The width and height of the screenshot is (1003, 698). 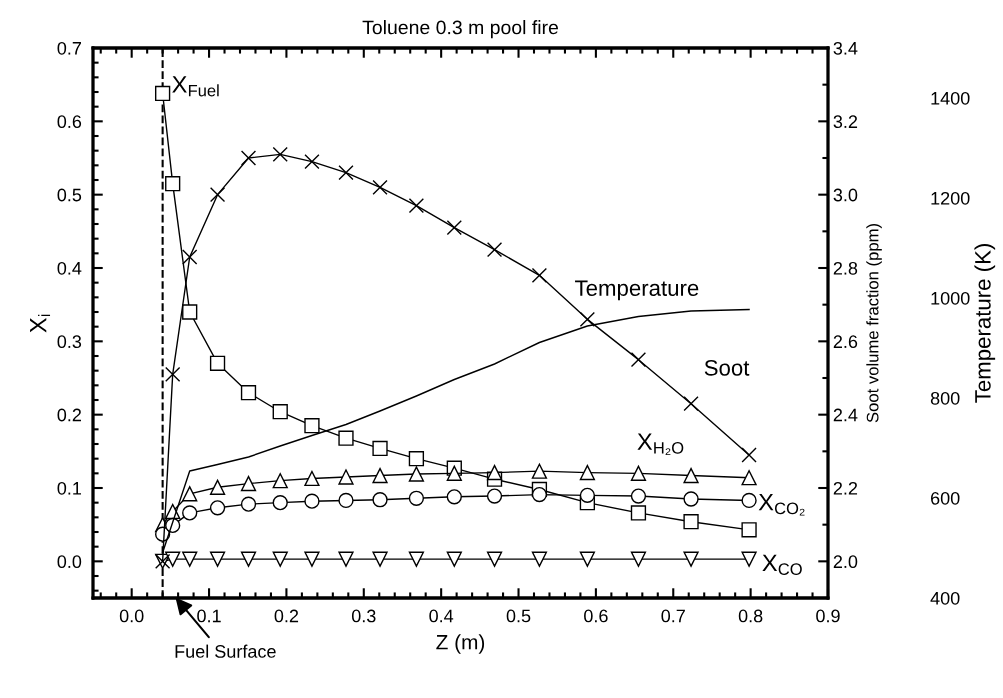 I want to click on x-tick-label: 0.6, so click(x=596, y=616).